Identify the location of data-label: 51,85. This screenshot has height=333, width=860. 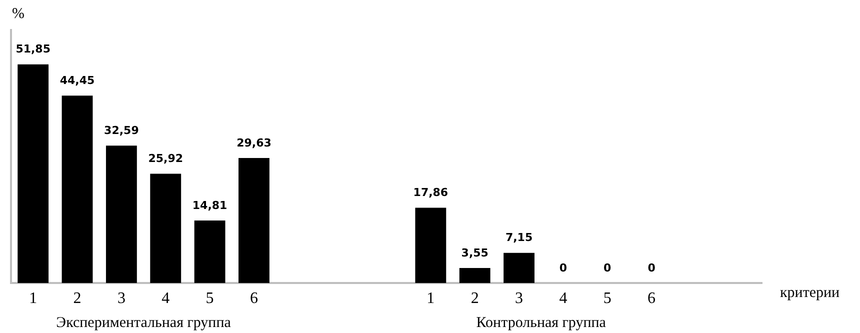
(33, 49).